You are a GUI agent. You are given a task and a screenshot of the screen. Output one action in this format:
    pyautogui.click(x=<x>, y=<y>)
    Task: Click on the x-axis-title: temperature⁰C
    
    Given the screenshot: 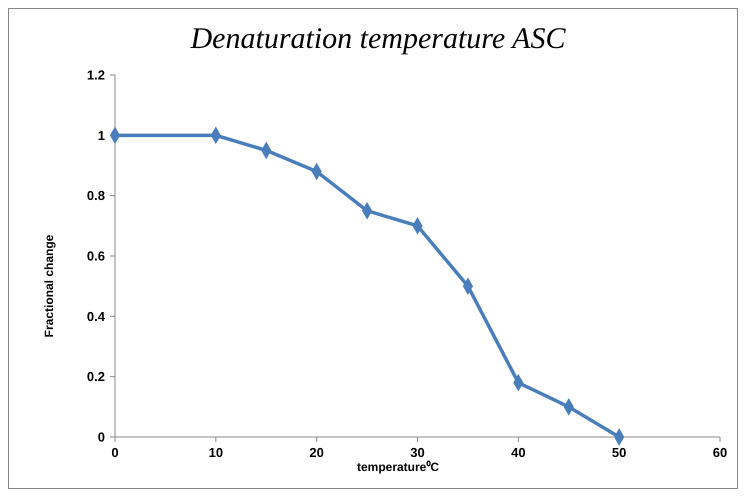 What is the action you would take?
    pyautogui.click(x=398, y=467)
    